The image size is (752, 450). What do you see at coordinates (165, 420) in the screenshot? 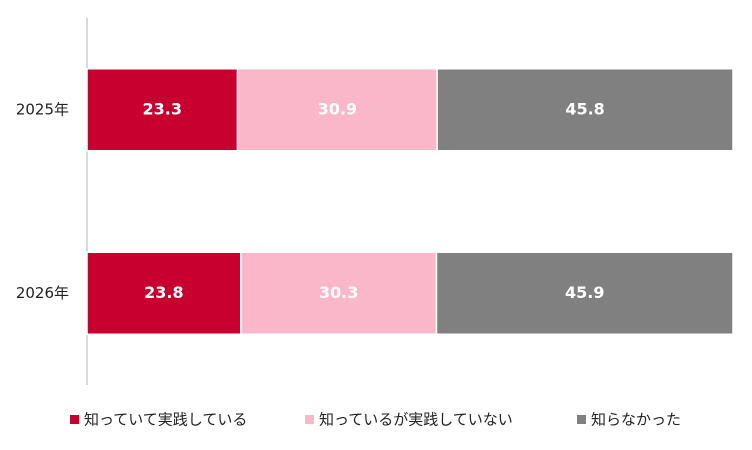
I see `legend-label: 知っていて実践している` at bounding box center [165, 420].